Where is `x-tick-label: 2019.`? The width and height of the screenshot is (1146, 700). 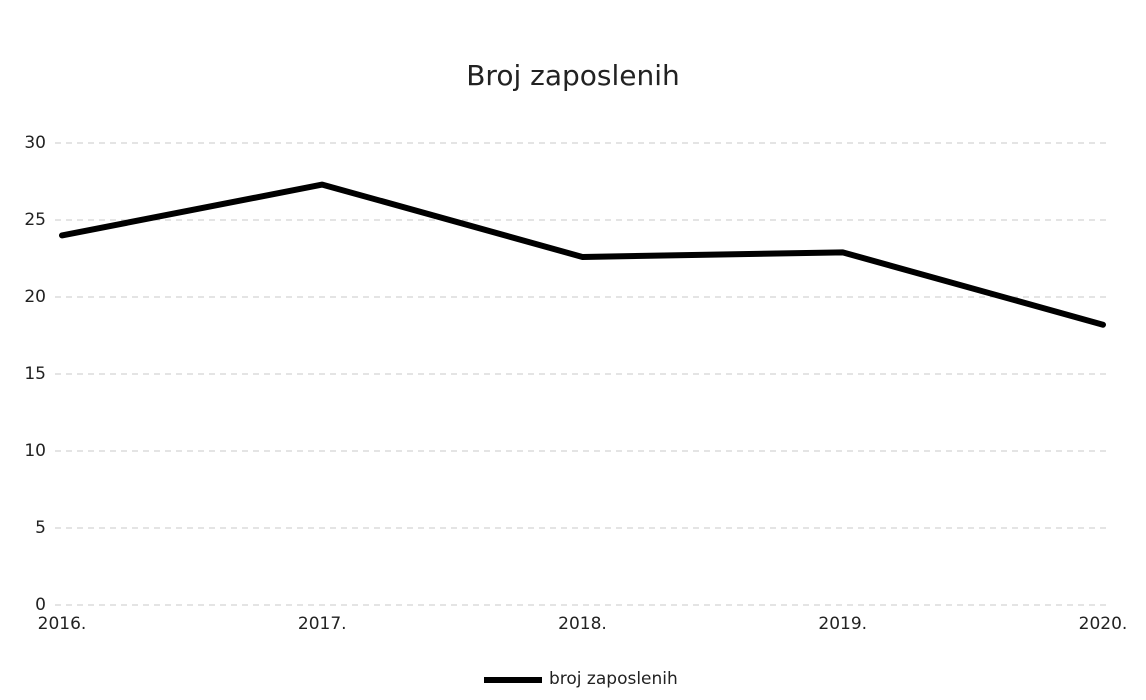 x-tick-label: 2019. is located at coordinates (842, 624).